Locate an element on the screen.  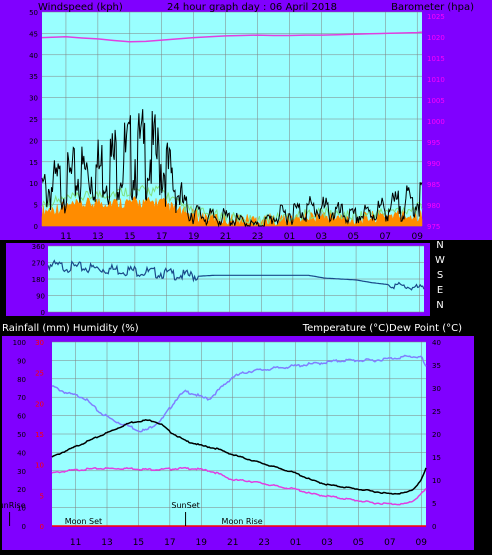
windspeed-axis-label: Windspeed (kph) is located at coordinates (80, 7).